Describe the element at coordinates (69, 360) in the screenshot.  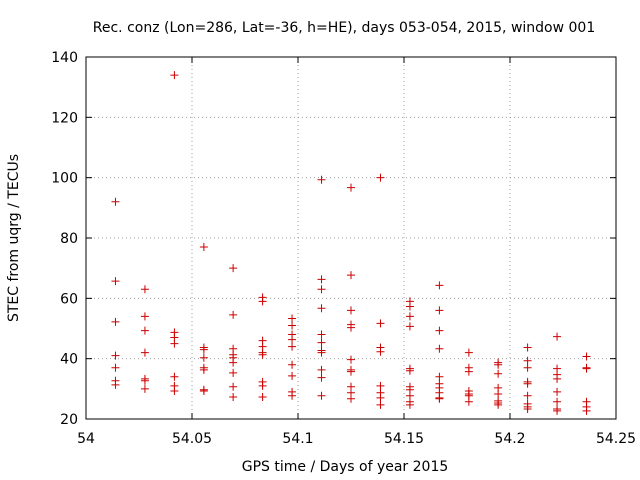
I see `y-tick-label: 40` at that location.